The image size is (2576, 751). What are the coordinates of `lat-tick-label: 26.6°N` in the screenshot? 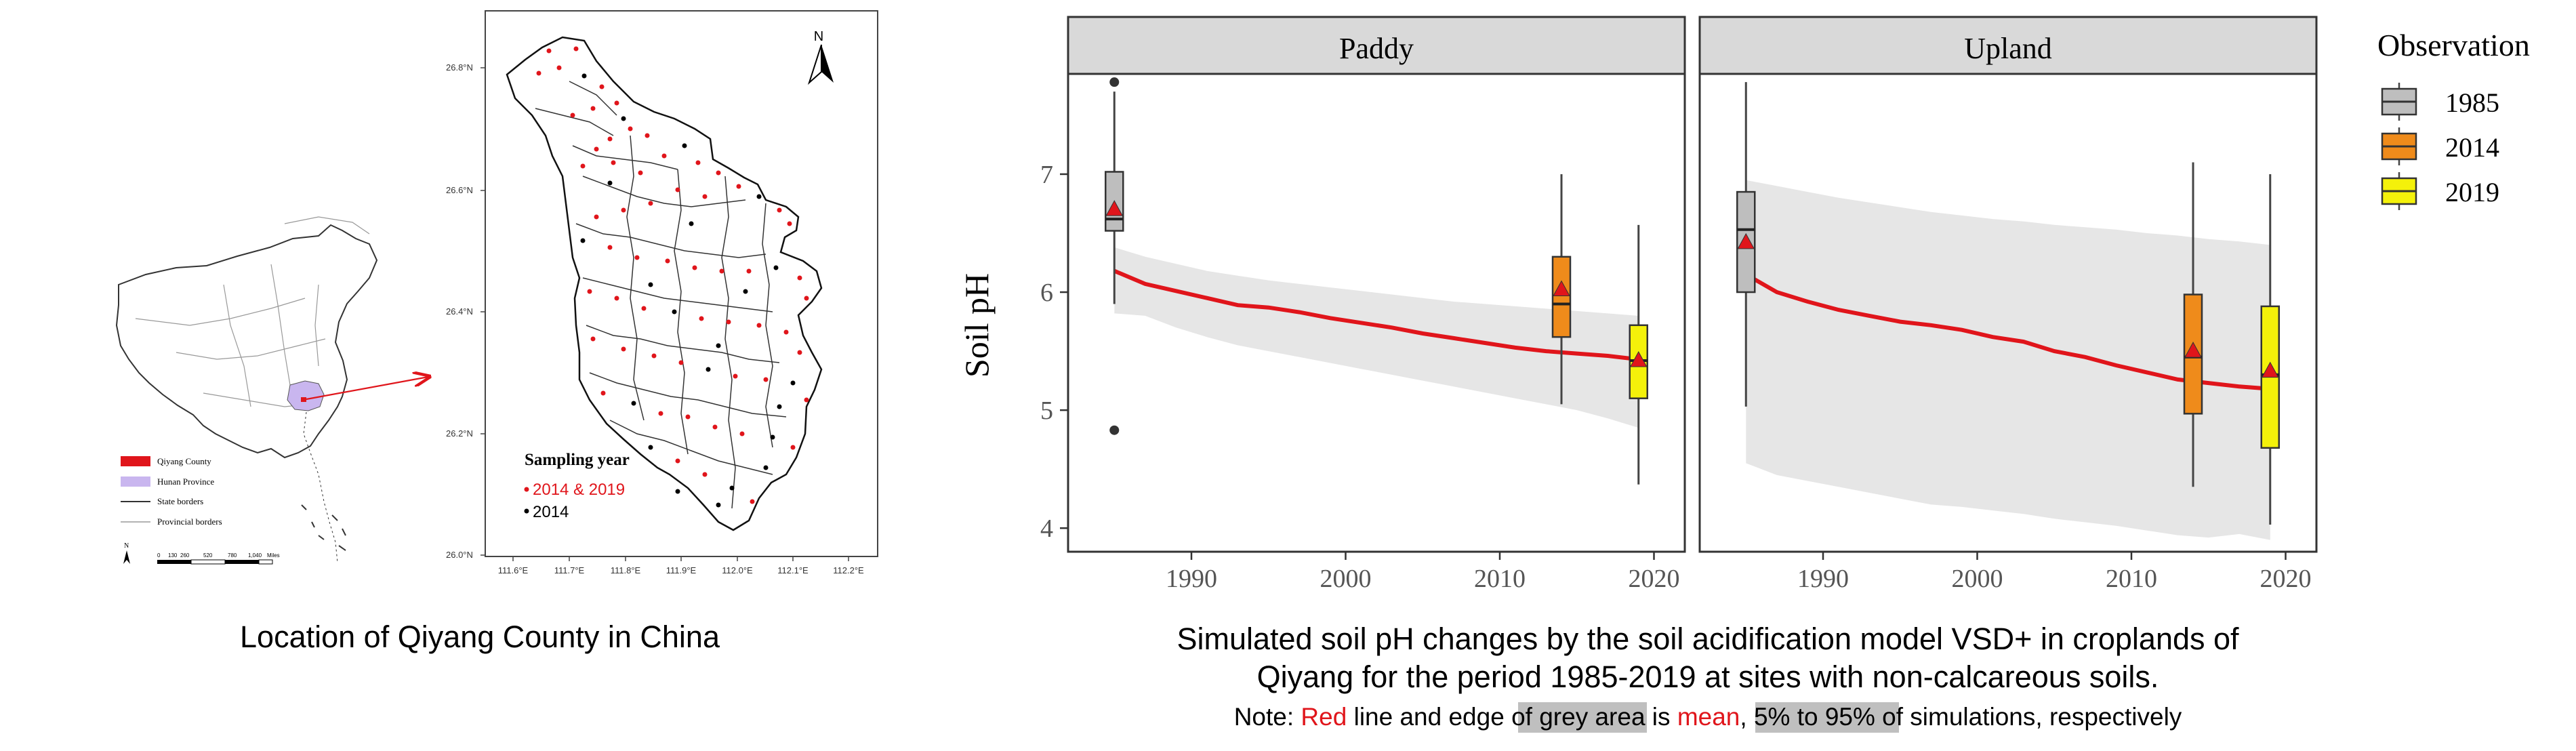 It's located at (460, 190).